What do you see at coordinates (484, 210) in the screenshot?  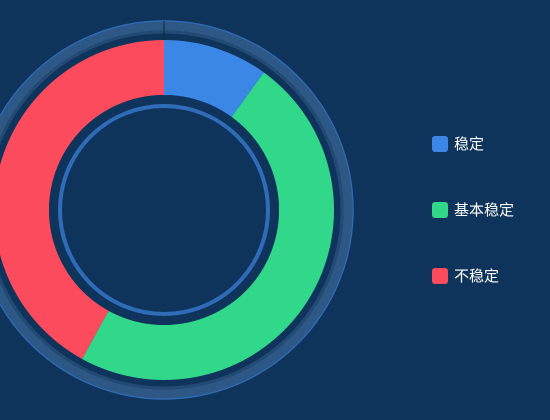 I see `legend-label-basically-stable: 基本稳定` at bounding box center [484, 210].